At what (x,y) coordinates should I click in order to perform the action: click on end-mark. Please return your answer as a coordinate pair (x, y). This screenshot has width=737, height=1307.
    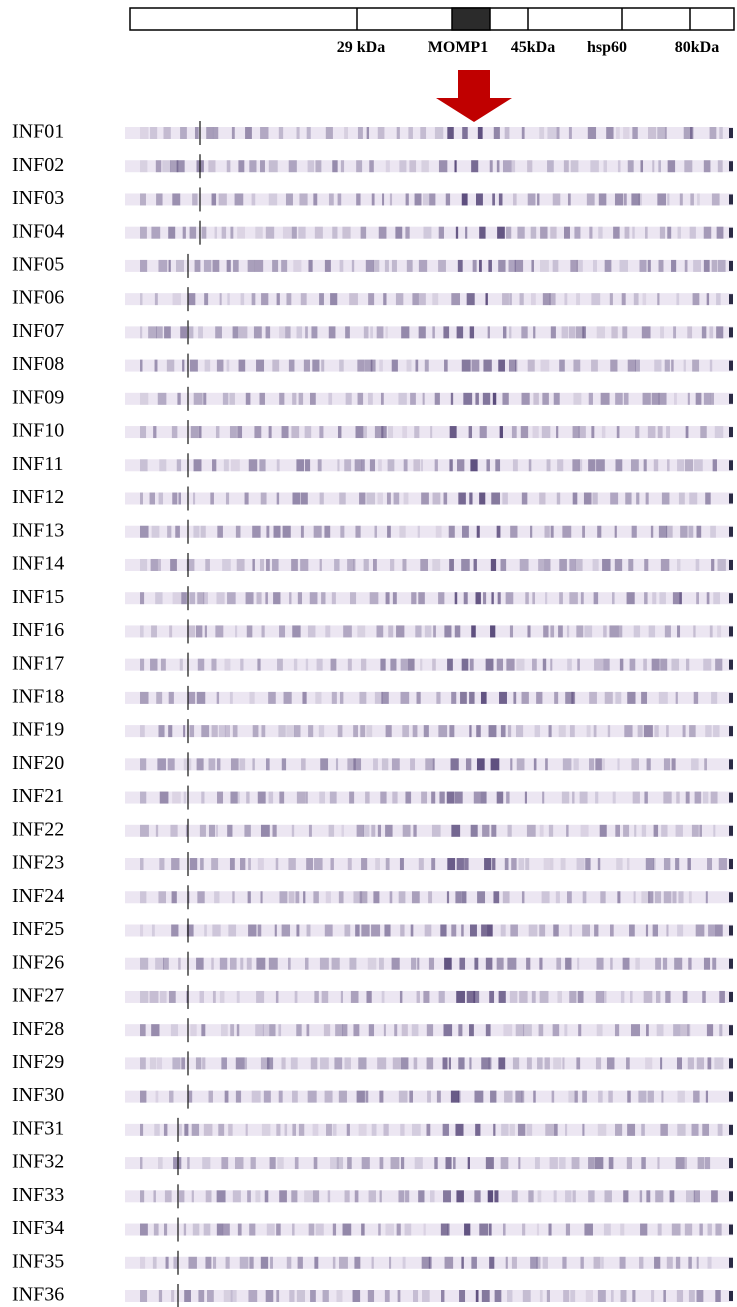
    Looking at the image, I should click on (731, 498).